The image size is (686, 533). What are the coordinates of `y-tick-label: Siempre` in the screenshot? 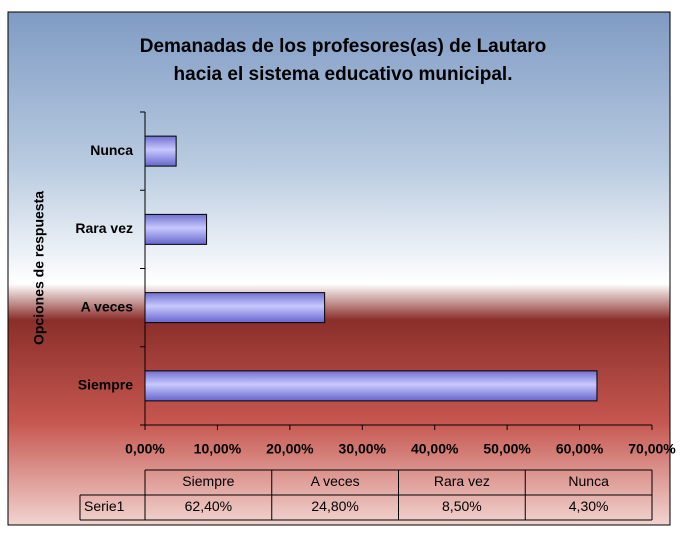 It's located at (105, 385).